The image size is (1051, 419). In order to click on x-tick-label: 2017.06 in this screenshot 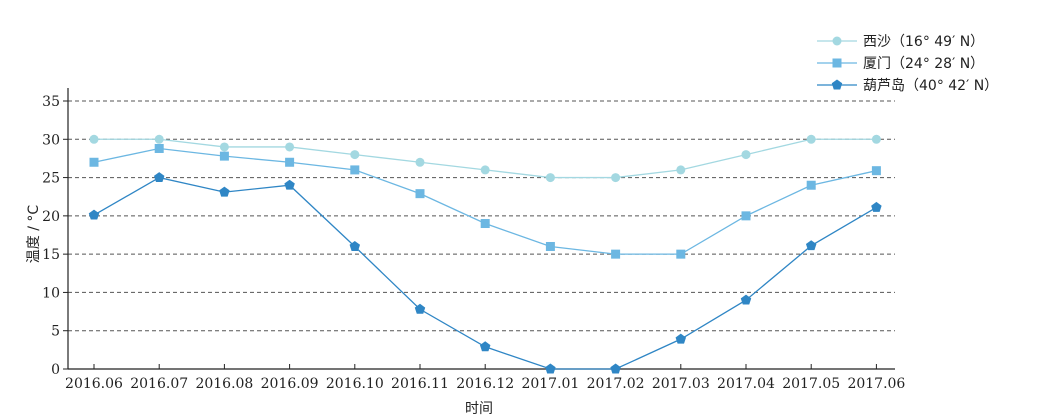, I will do `click(876, 384)`.